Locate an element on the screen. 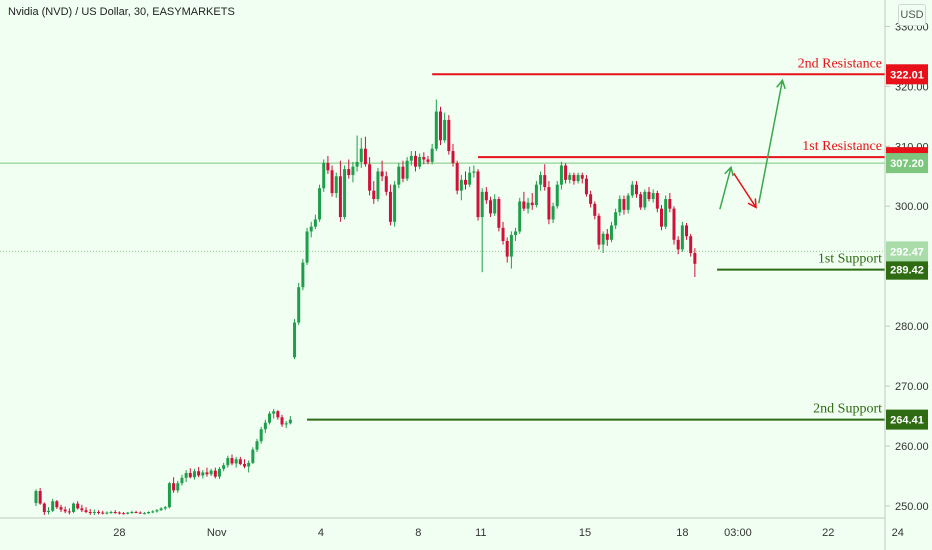 The height and width of the screenshot is (550, 932). price-badge-text: 307.20 is located at coordinates (907, 164).